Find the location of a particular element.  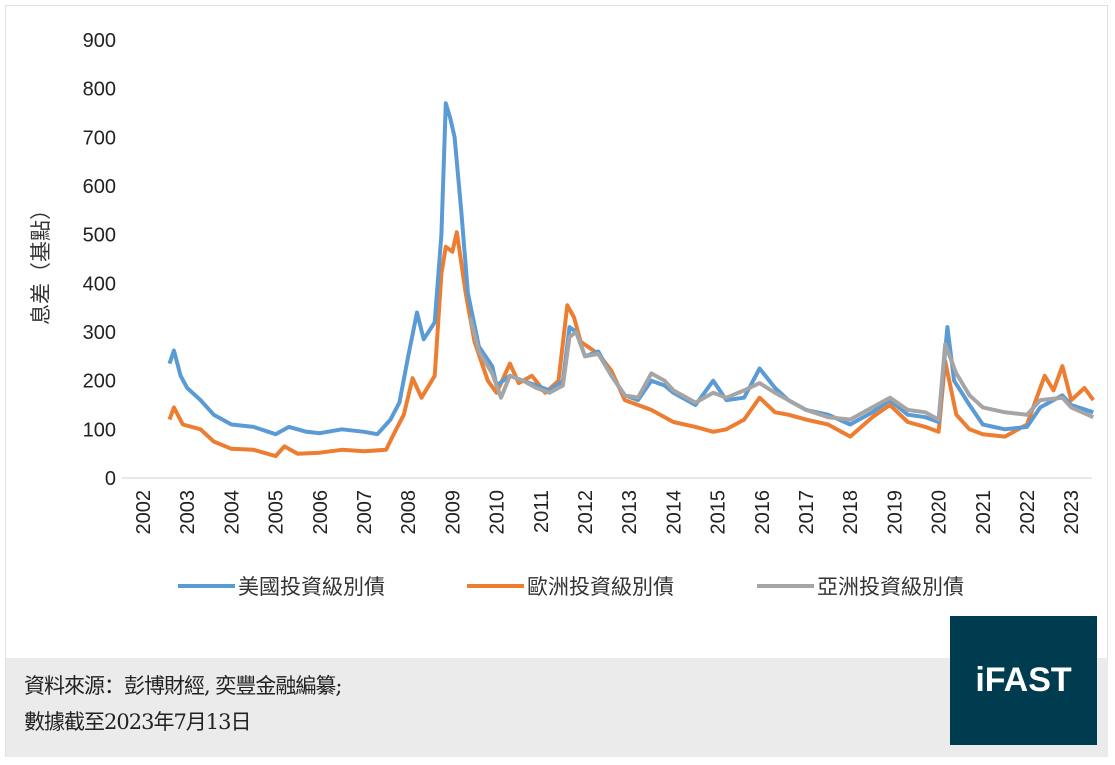

x-tick-label: 2017 is located at coordinates (807, 512).